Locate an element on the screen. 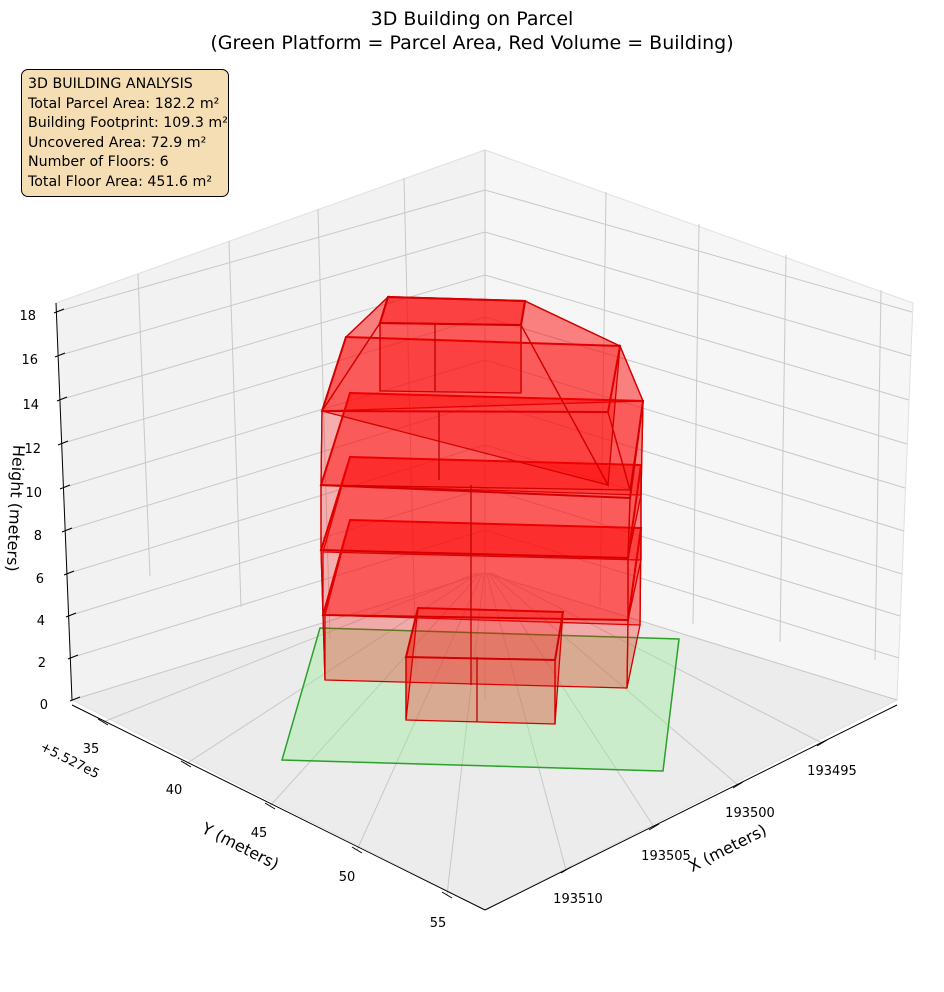 This screenshot has height=992, width=944. chart-title-line1: 3D Building on Parcel is located at coordinates (472, 19).